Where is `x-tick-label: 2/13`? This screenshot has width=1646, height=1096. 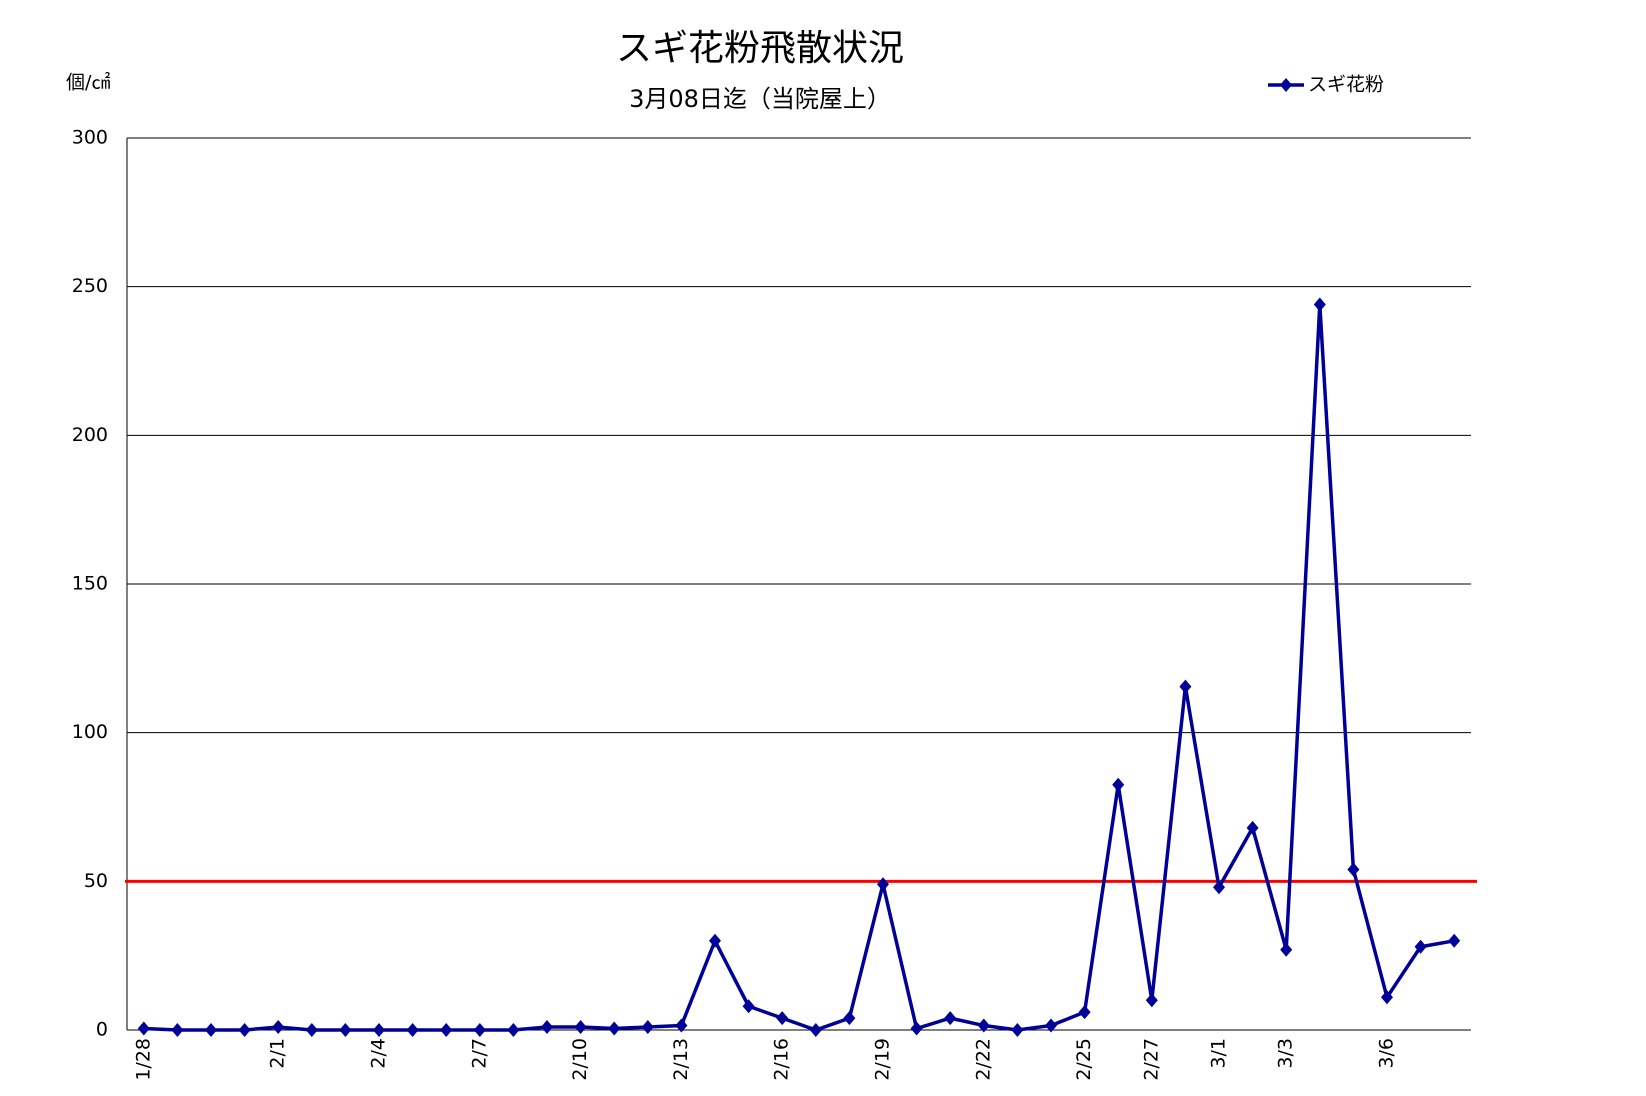
x-tick-label: 2/13 is located at coordinates (681, 1059).